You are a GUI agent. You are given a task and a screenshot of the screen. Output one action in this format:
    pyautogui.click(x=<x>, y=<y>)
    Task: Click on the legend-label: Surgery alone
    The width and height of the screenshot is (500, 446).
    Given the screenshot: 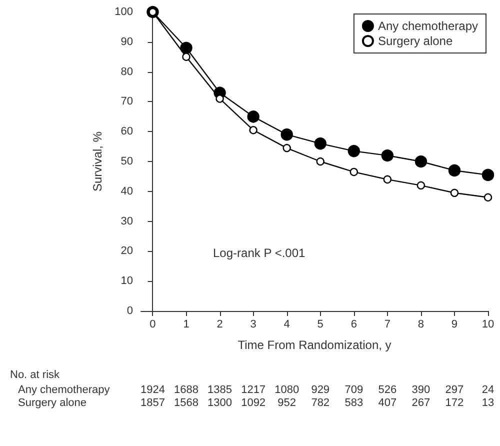 What is the action you would take?
    pyautogui.click(x=415, y=41)
    